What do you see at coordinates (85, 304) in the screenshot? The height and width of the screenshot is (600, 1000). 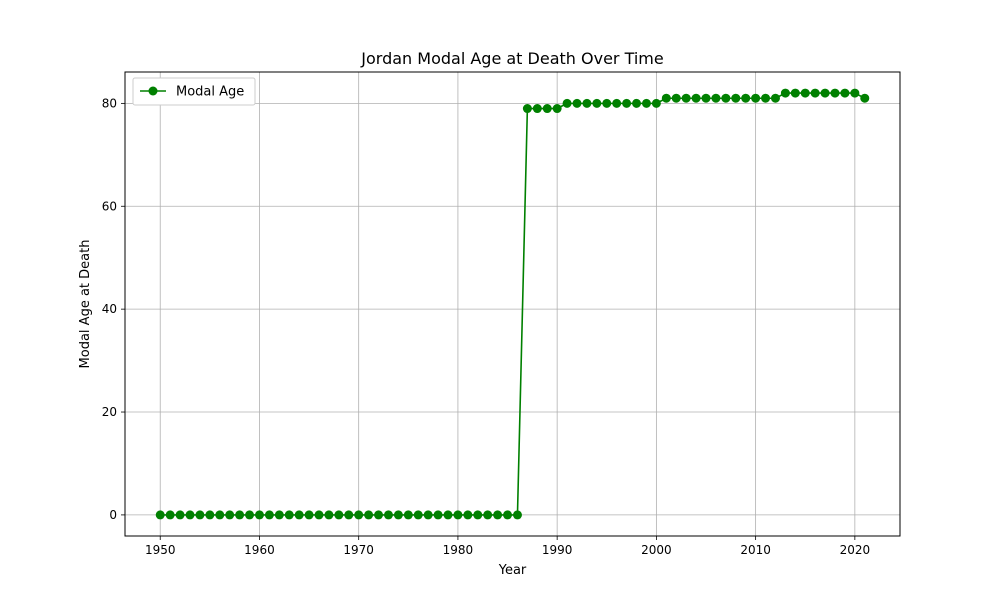 I see `y-axis-label: Modal Age at Death` at bounding box center [85, 304].